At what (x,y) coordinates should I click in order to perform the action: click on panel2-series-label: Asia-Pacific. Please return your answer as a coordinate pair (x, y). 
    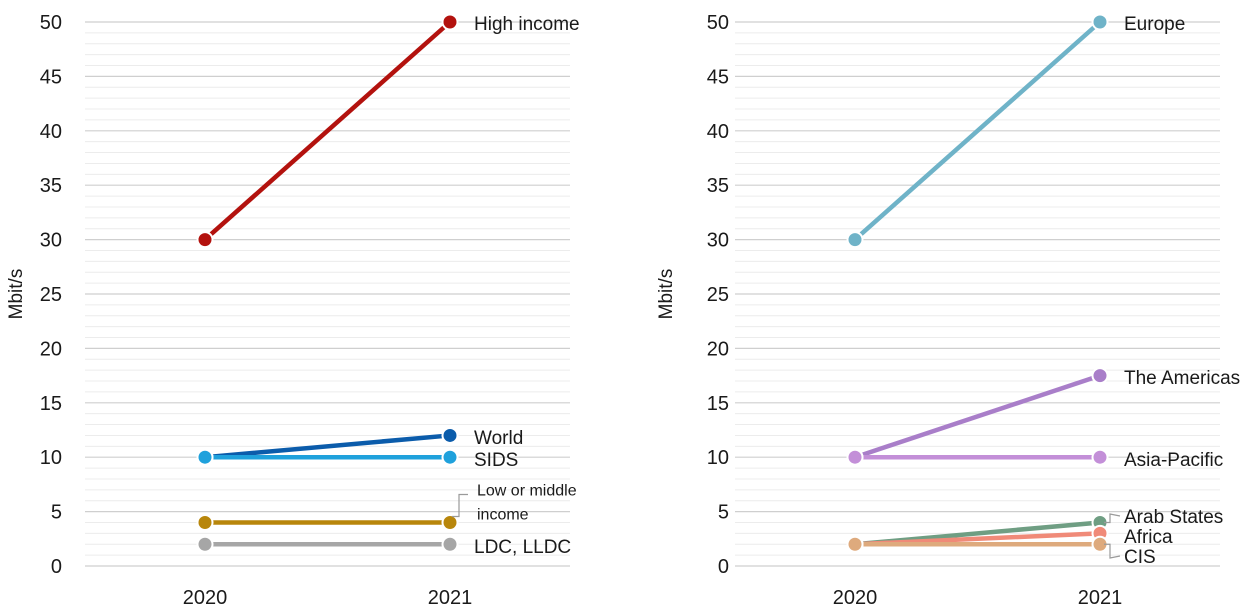
    Looking at the image, I should click on (1173, 460).